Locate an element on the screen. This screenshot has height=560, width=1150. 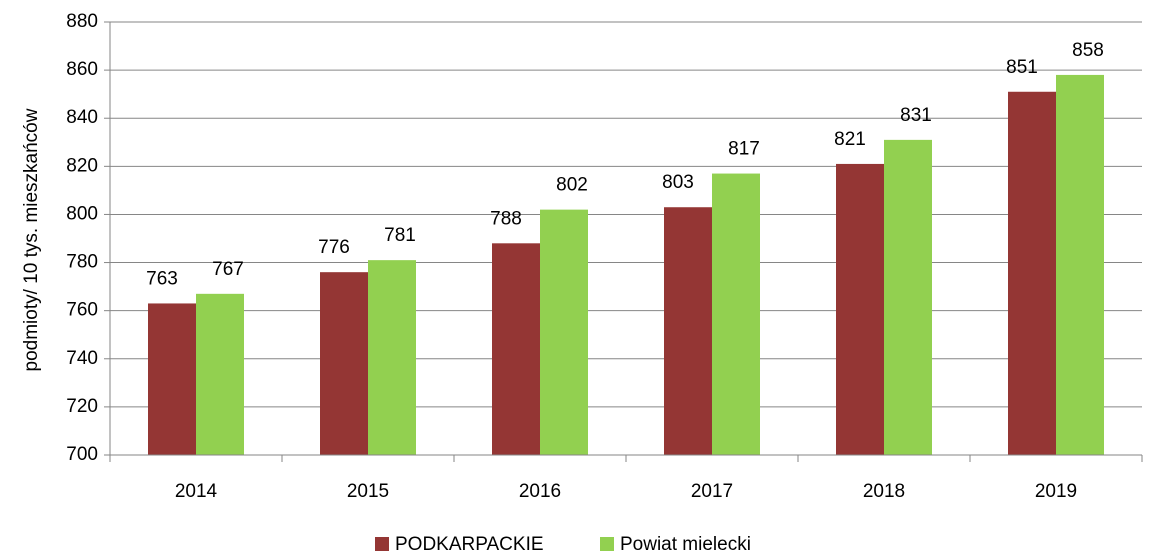
data-label: 776 is located at coordinates (334, 247).